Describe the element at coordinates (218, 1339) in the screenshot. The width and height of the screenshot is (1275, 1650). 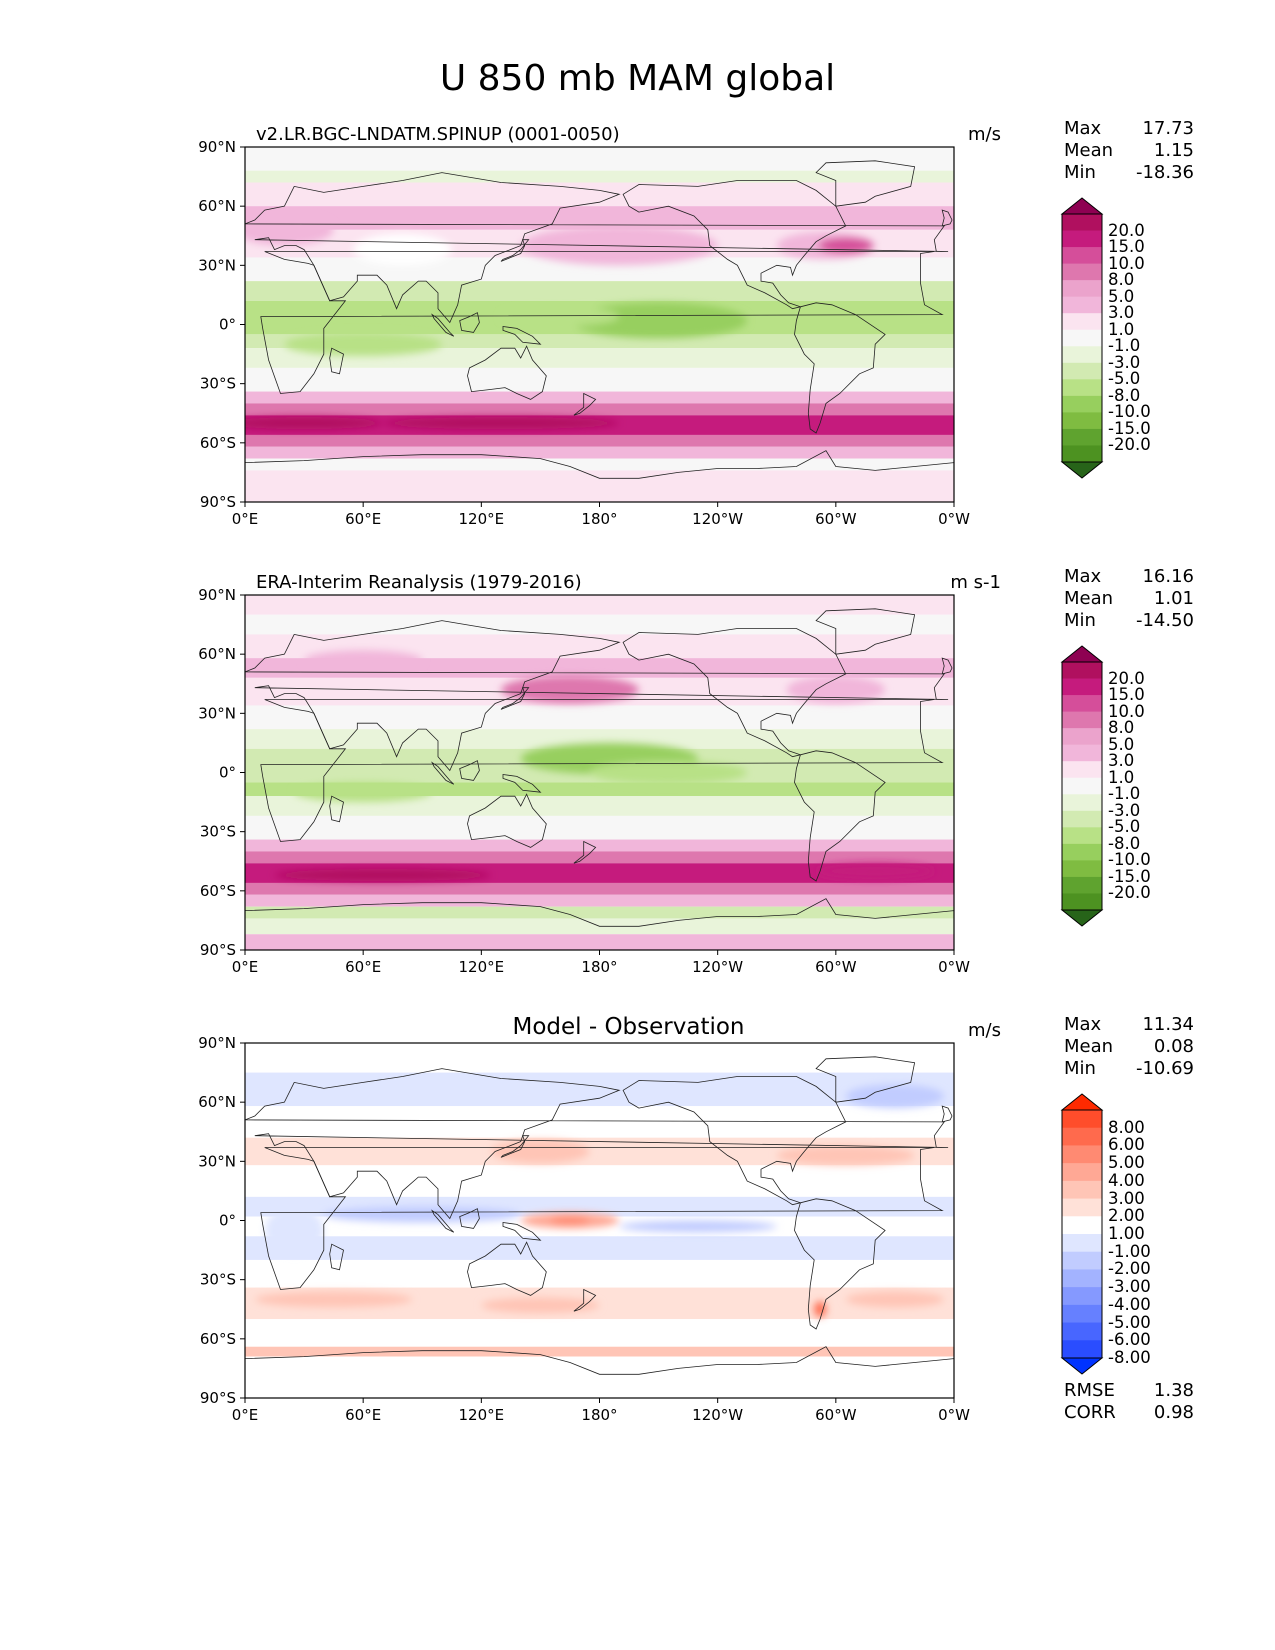
I see `y-tick-label: 60°S` at that location.